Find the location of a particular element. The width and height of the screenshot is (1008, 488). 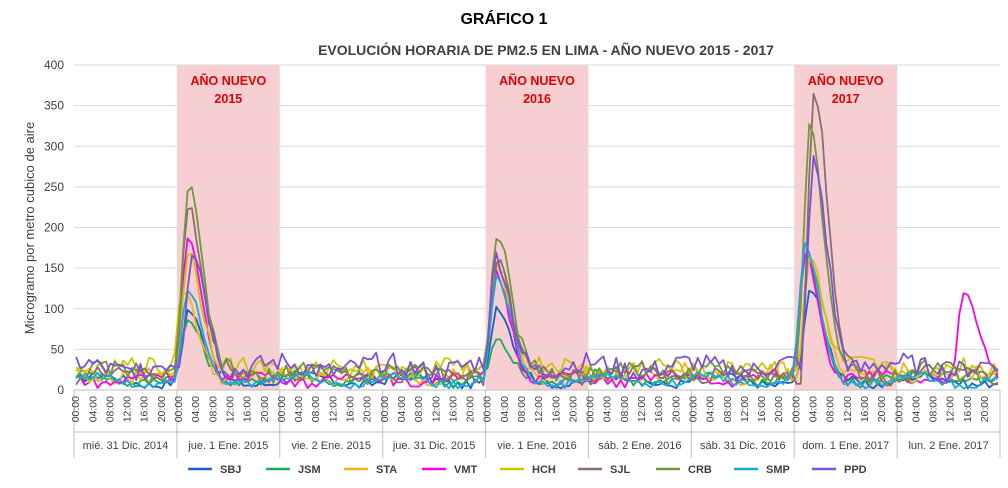

legend-label-crb: CRB is located at coordinates (700, 470).